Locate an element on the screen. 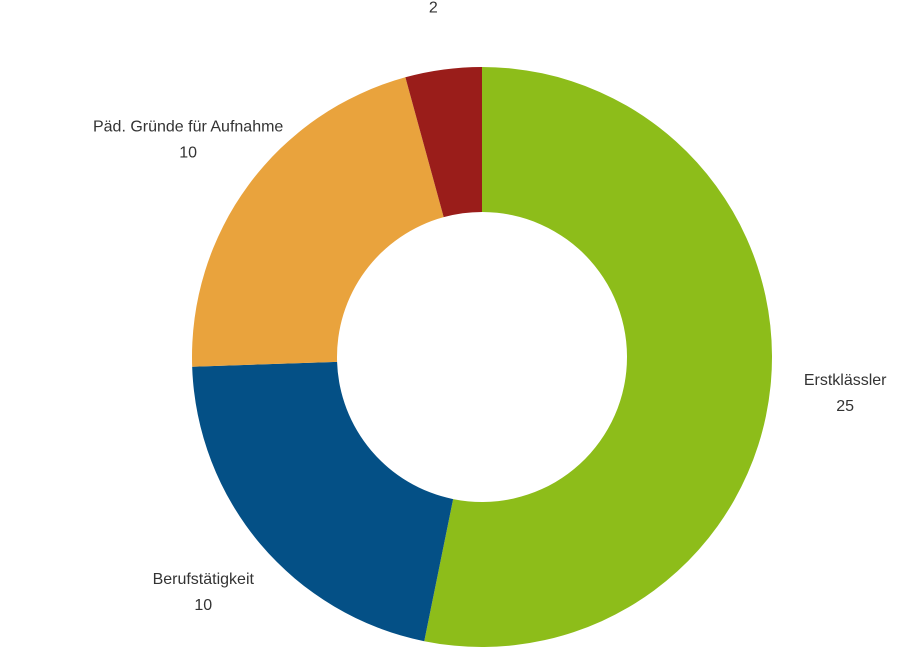  slice-label: Erstklässler is located at coordinates (845, 380).